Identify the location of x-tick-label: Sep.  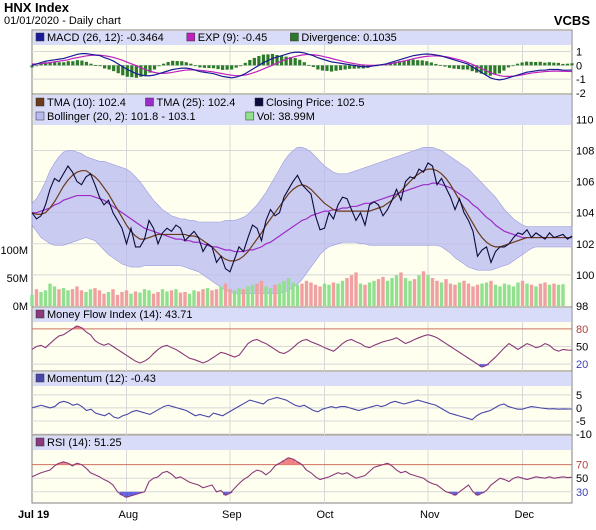
(232, 515).